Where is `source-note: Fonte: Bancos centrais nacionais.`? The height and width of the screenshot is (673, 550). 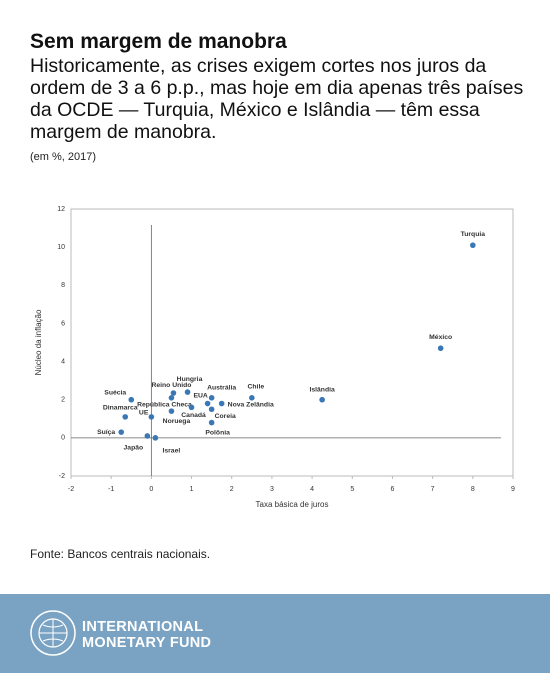 source-note: Fonte: Bancos centrais nacionais. is located at coordinates (120, 554).